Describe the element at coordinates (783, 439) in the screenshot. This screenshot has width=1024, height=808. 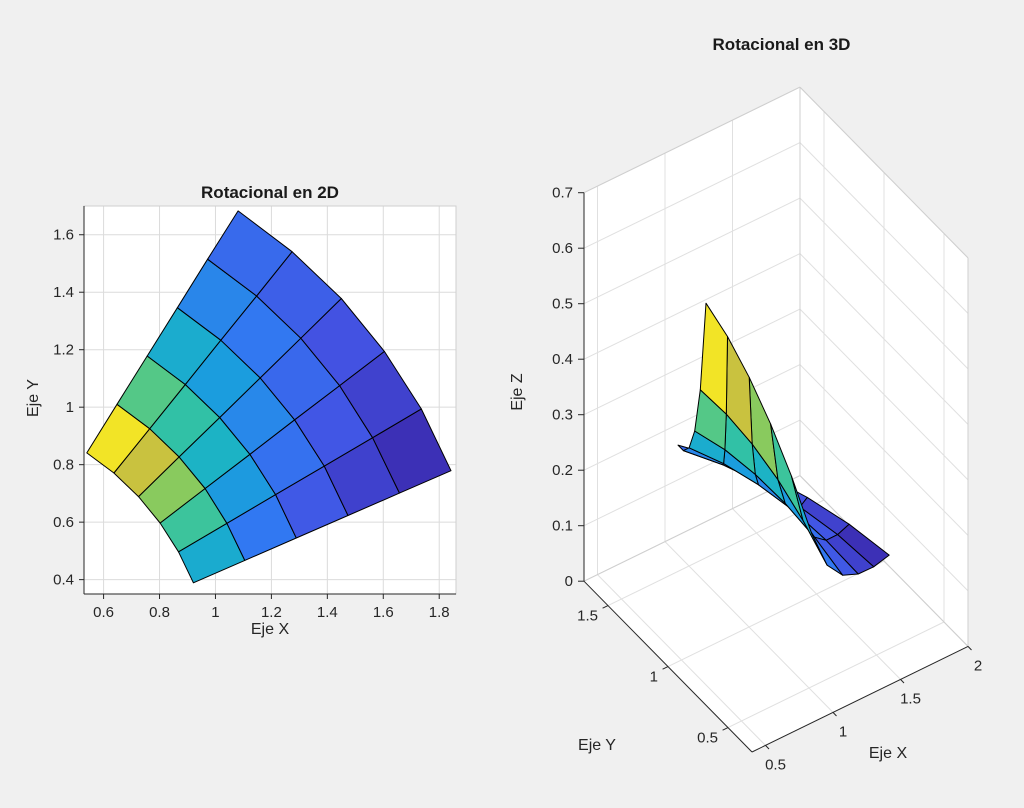
I see `plot3d-surface-mesh` at that location.